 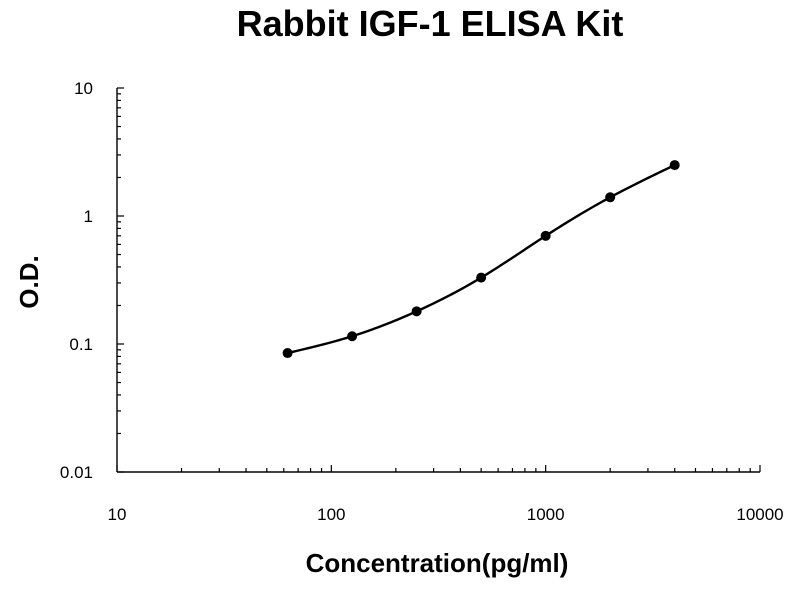 I want to click on x-tick-label: 10000, so click(x=759, y=514).